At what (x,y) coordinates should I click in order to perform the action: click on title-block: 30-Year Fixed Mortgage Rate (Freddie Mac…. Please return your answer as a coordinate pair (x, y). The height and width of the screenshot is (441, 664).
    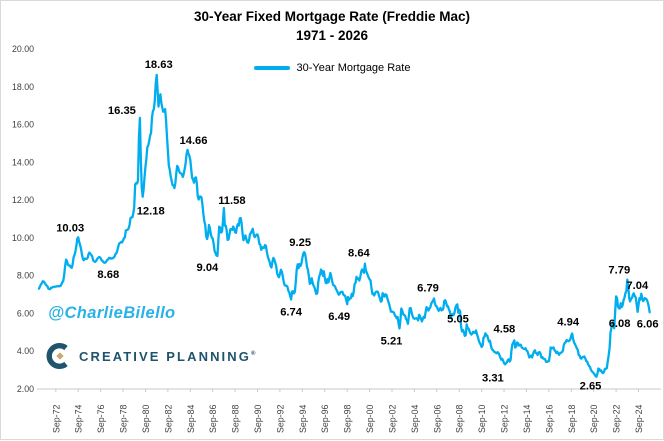
    Looking at the image, I should click on (332, 26).